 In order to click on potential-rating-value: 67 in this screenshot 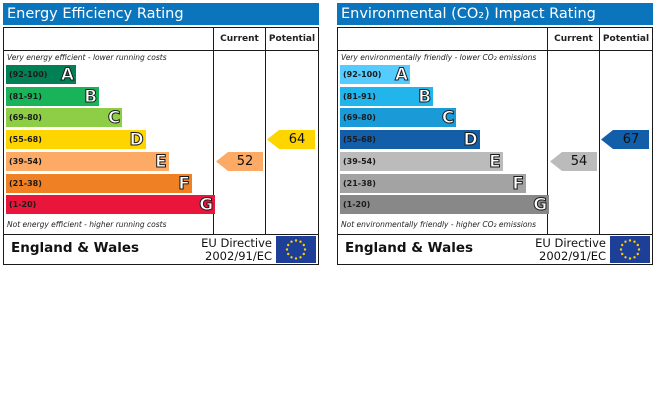, I will do `click(631, 140)`.